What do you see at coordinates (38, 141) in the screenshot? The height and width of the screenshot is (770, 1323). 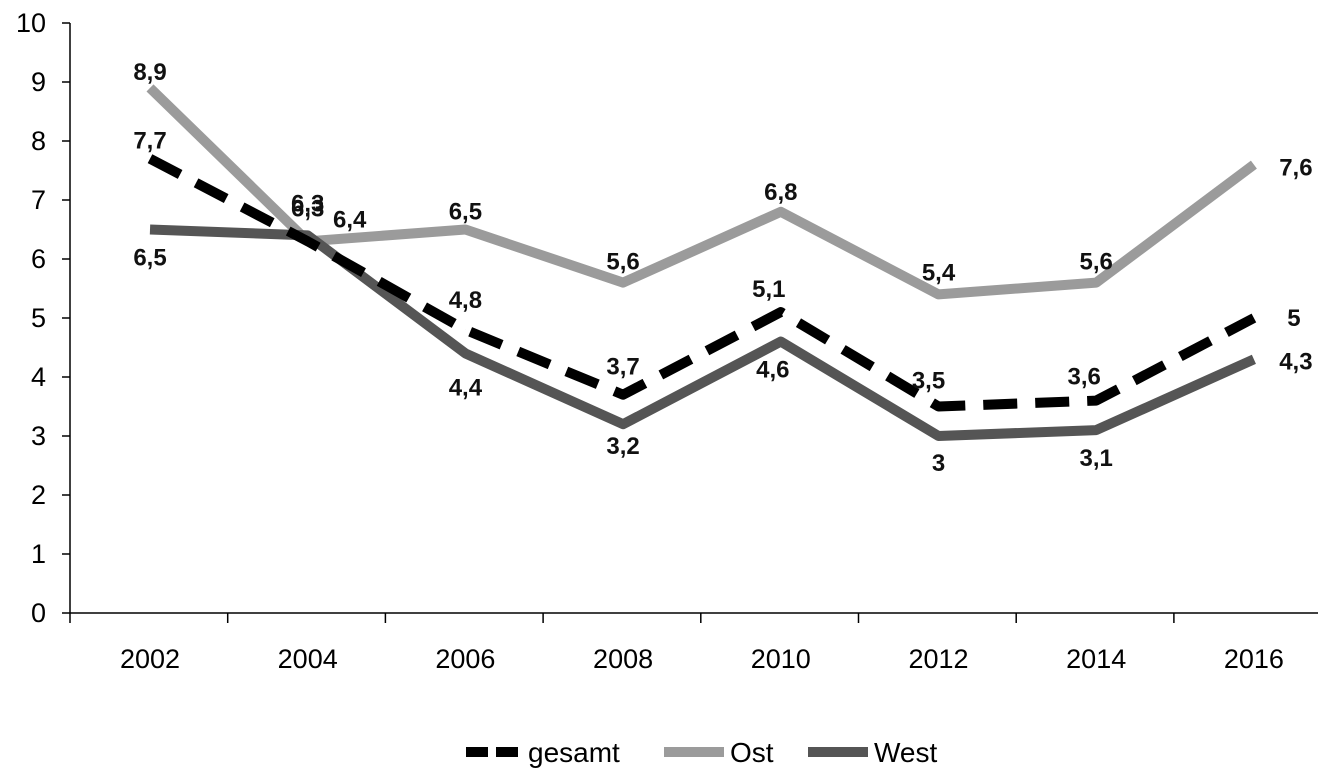 I see `y-tick-label: 8` at bounding box center [38, 141].